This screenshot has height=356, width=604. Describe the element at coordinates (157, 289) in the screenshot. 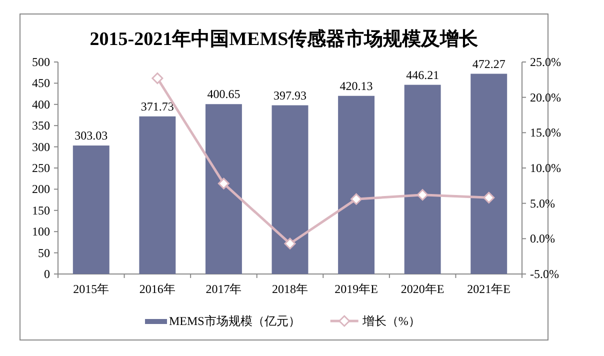

I see `x-tick-label: 2016年` at that location.